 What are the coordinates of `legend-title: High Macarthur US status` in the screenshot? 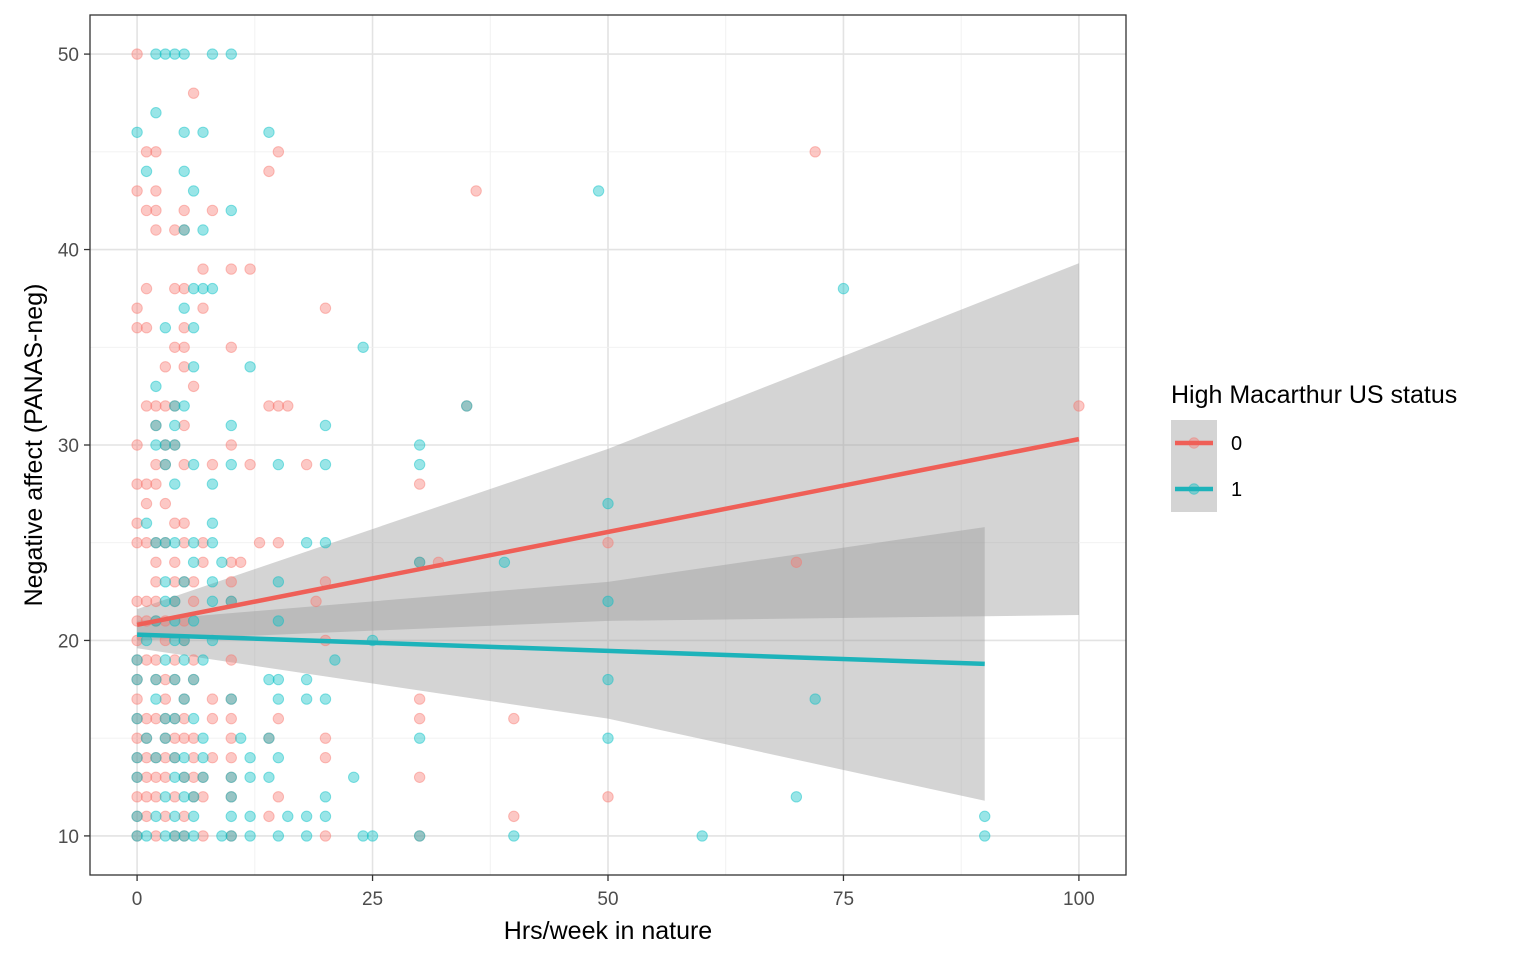 It's located at (1314, 395).